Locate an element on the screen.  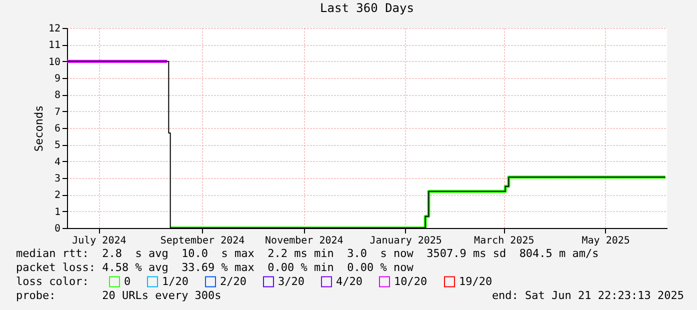
x-tick-label: November 2024 is located at coordinates (304, 241).